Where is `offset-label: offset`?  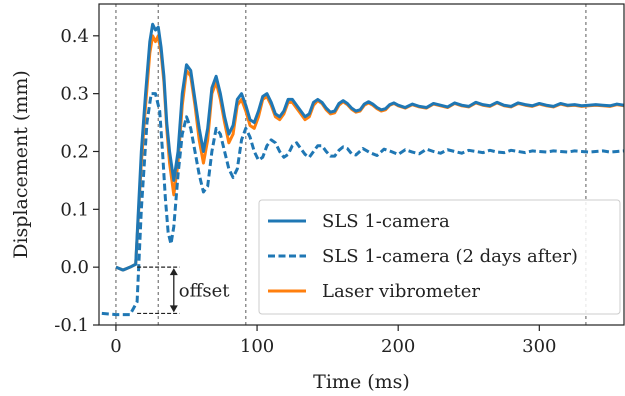 offset-label: offset is located at coordinates (205, 290).